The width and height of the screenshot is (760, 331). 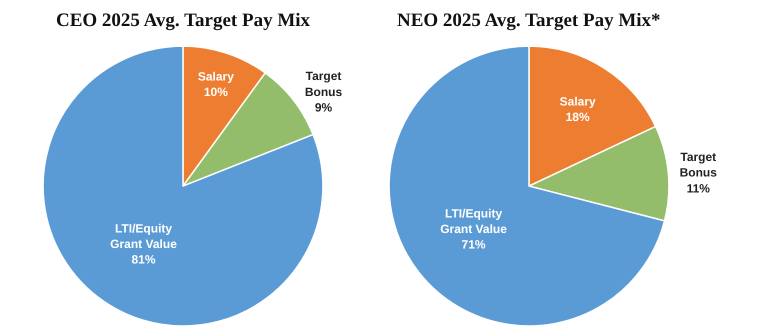 What do you see at coordinates (183, 20) in the screenshot?
I see `chart-title: CEO 2025 Avg. Target Pay Mix` at bounding box center [183, 20].